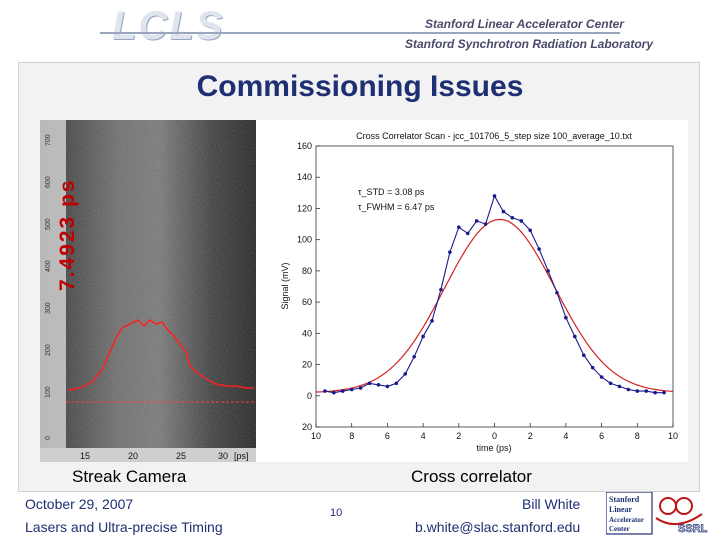  I want to click on logo-text: Stanford, so click(624, 499).